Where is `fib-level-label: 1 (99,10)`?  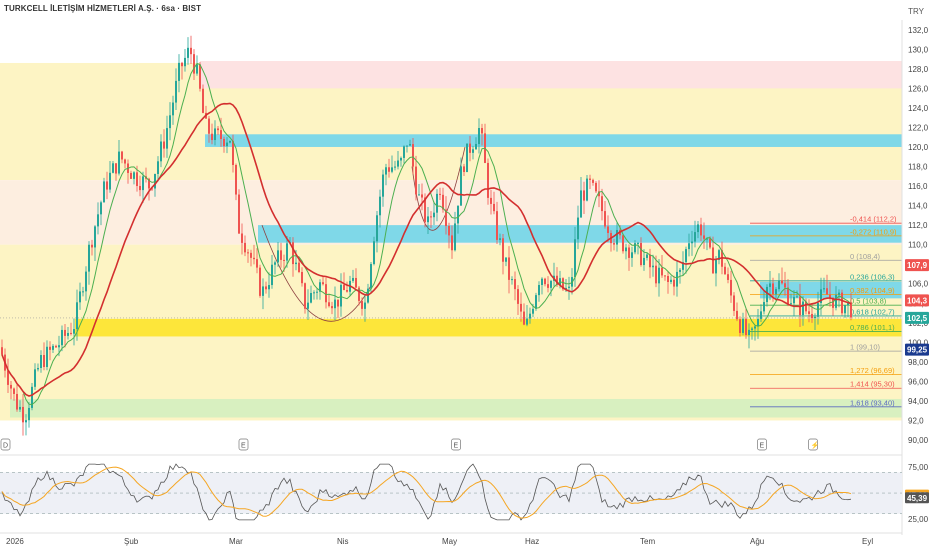
fib-level-label: 1 (99,10) is located at coordinates (865, 347).